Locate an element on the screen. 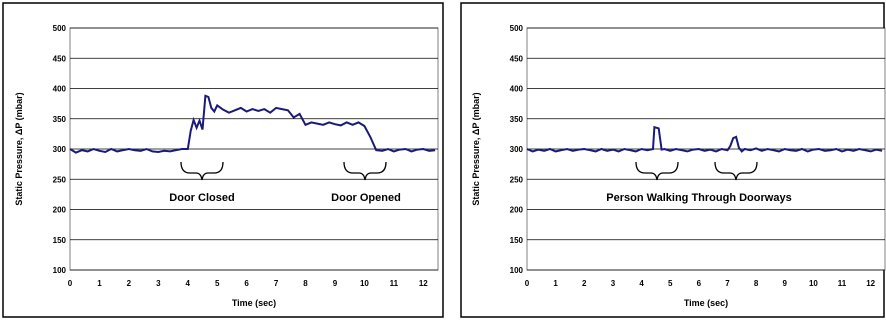  door-closed-brace is located at coordinates (202, 171).